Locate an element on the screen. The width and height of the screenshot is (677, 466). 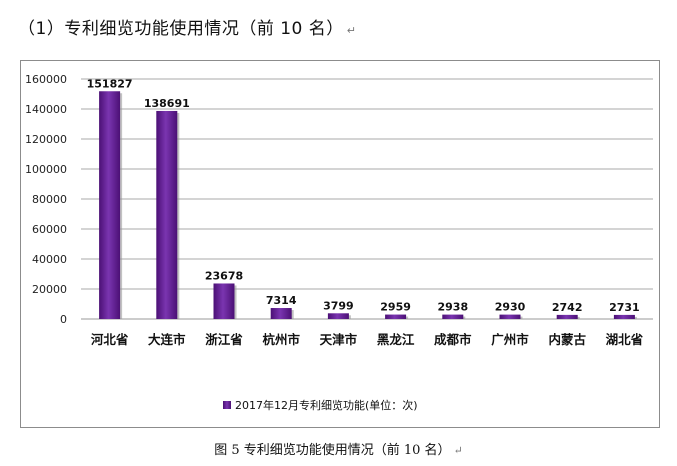
x-tick-label: 浙江省 is located at coordinates (224, 339).